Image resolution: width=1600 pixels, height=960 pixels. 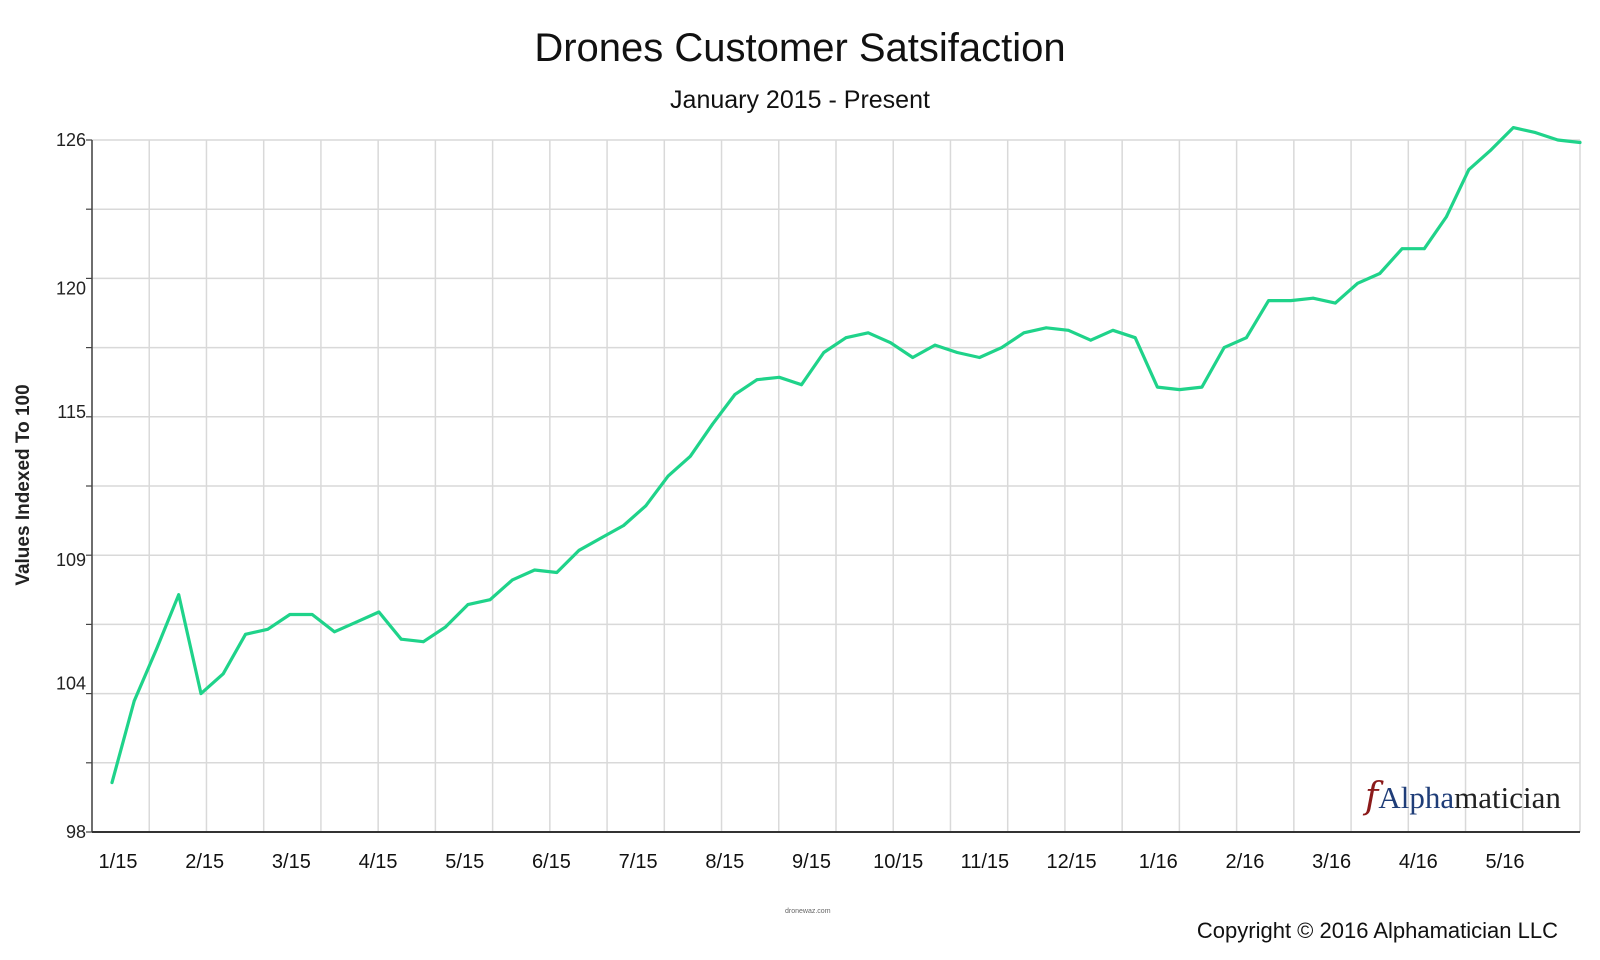 What do you see at coordinates (638, 862) in the screenshot?
I see `x-tick-label: 7/15` at bounding box center [638, 862].